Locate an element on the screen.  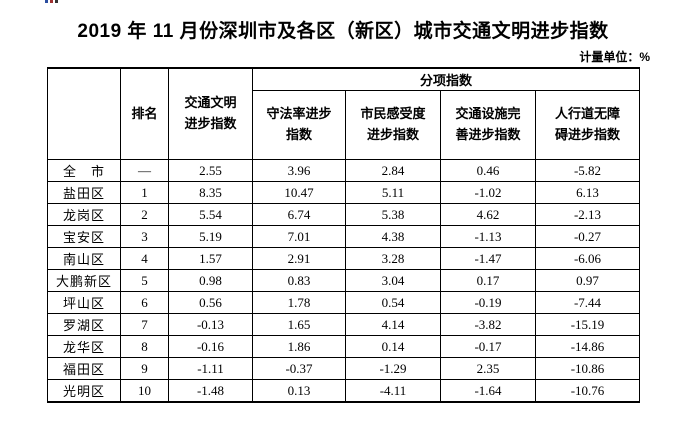
rank-cell: — is located at coordinates (144, 170).